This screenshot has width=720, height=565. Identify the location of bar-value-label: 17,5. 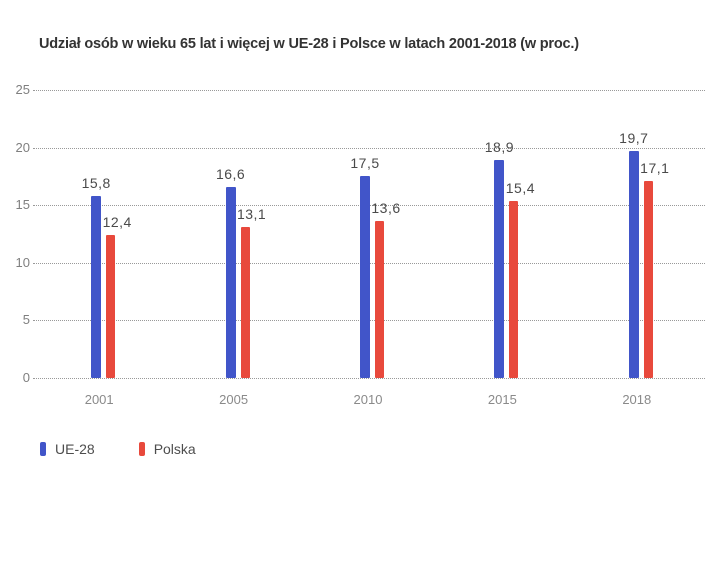
(365, 163).